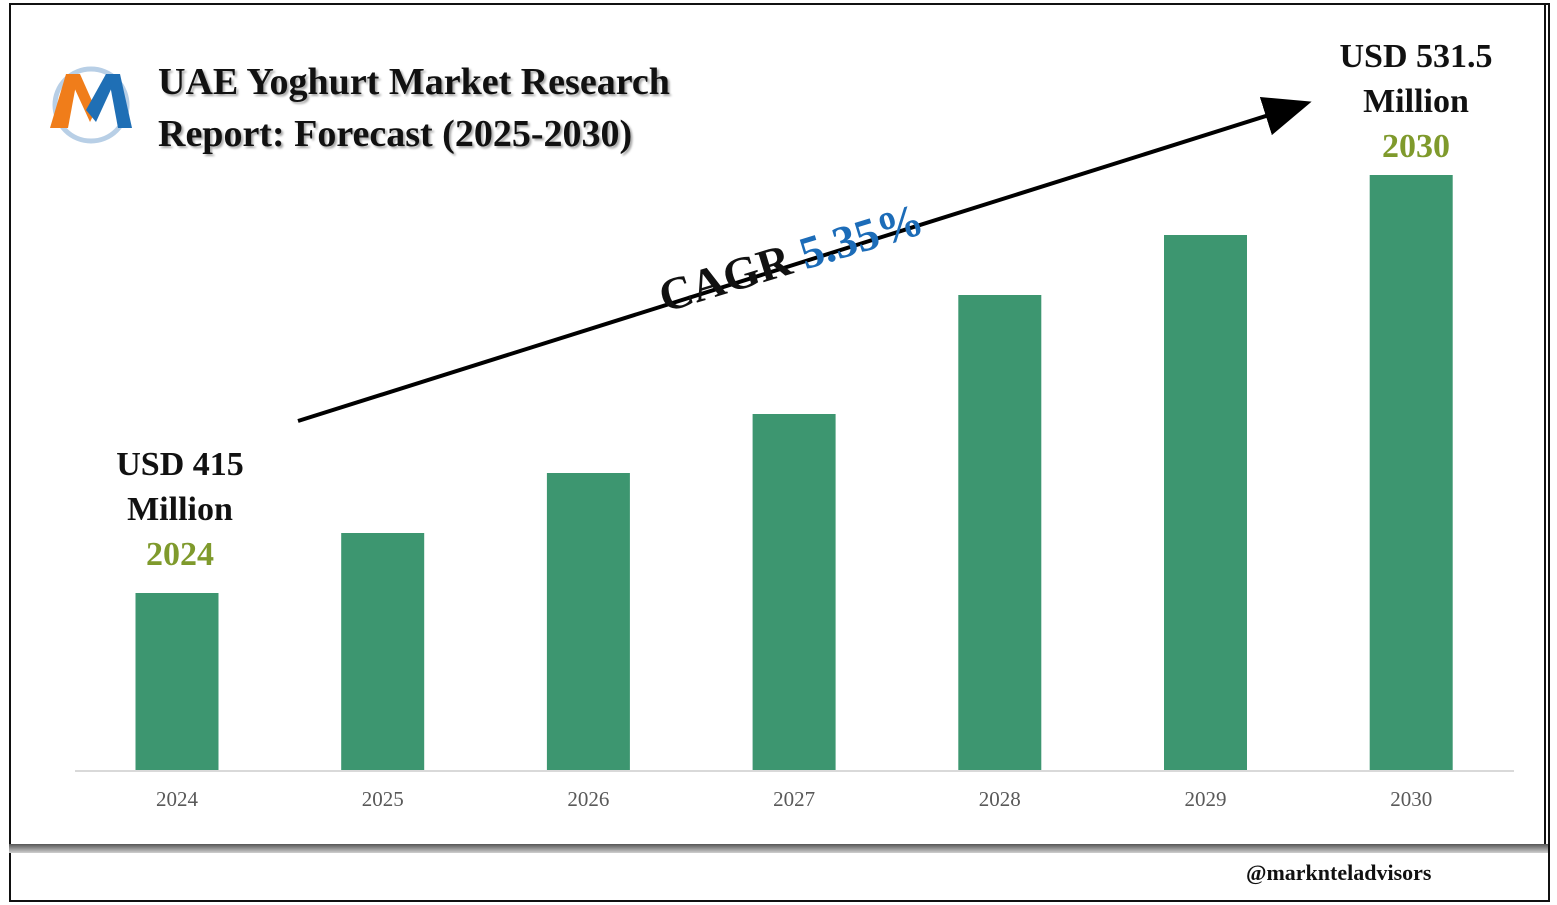 The image size is (1557, 905). I want to click on bar-2030, so click(1411, 472).